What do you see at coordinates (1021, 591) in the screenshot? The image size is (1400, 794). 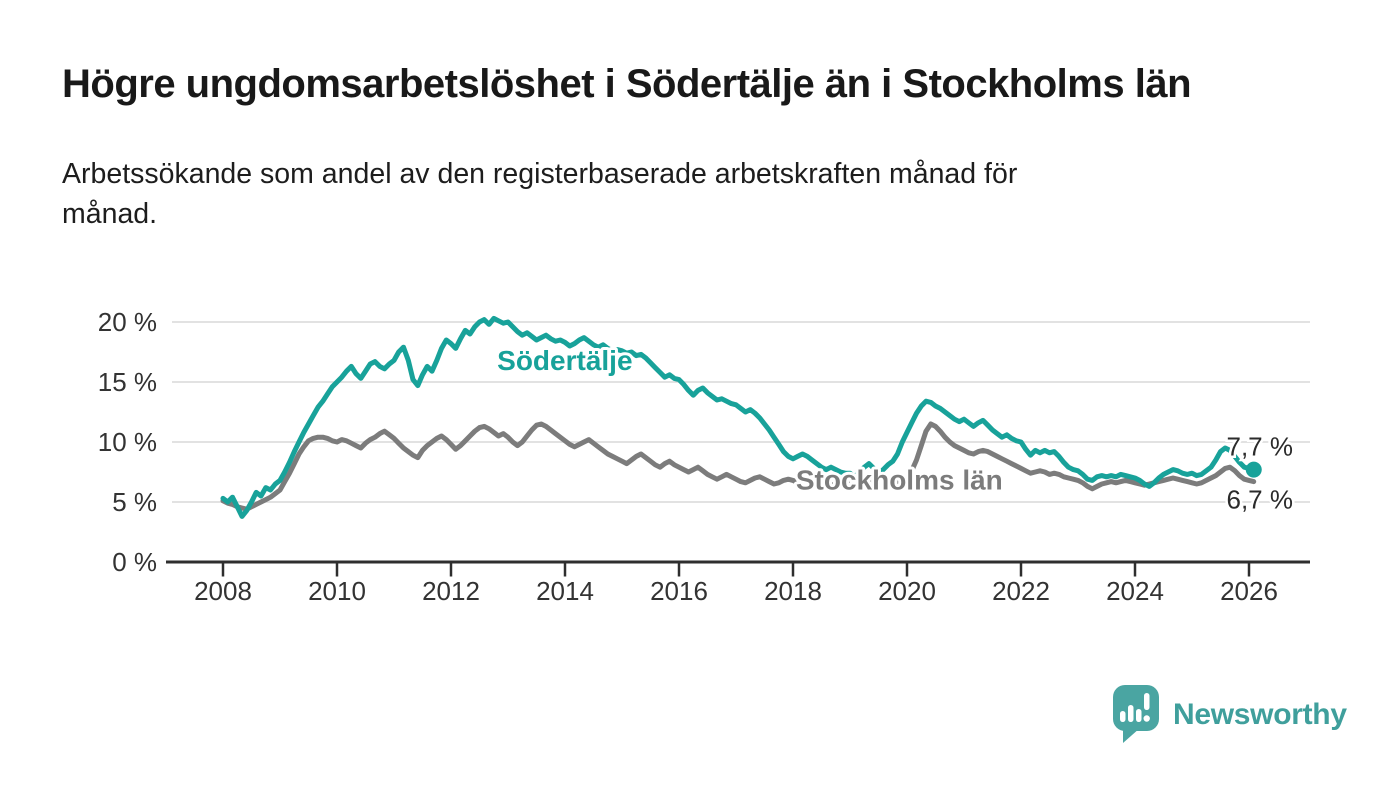 I see `x-axis-label: 2022` at bounding box center [1021, 591].